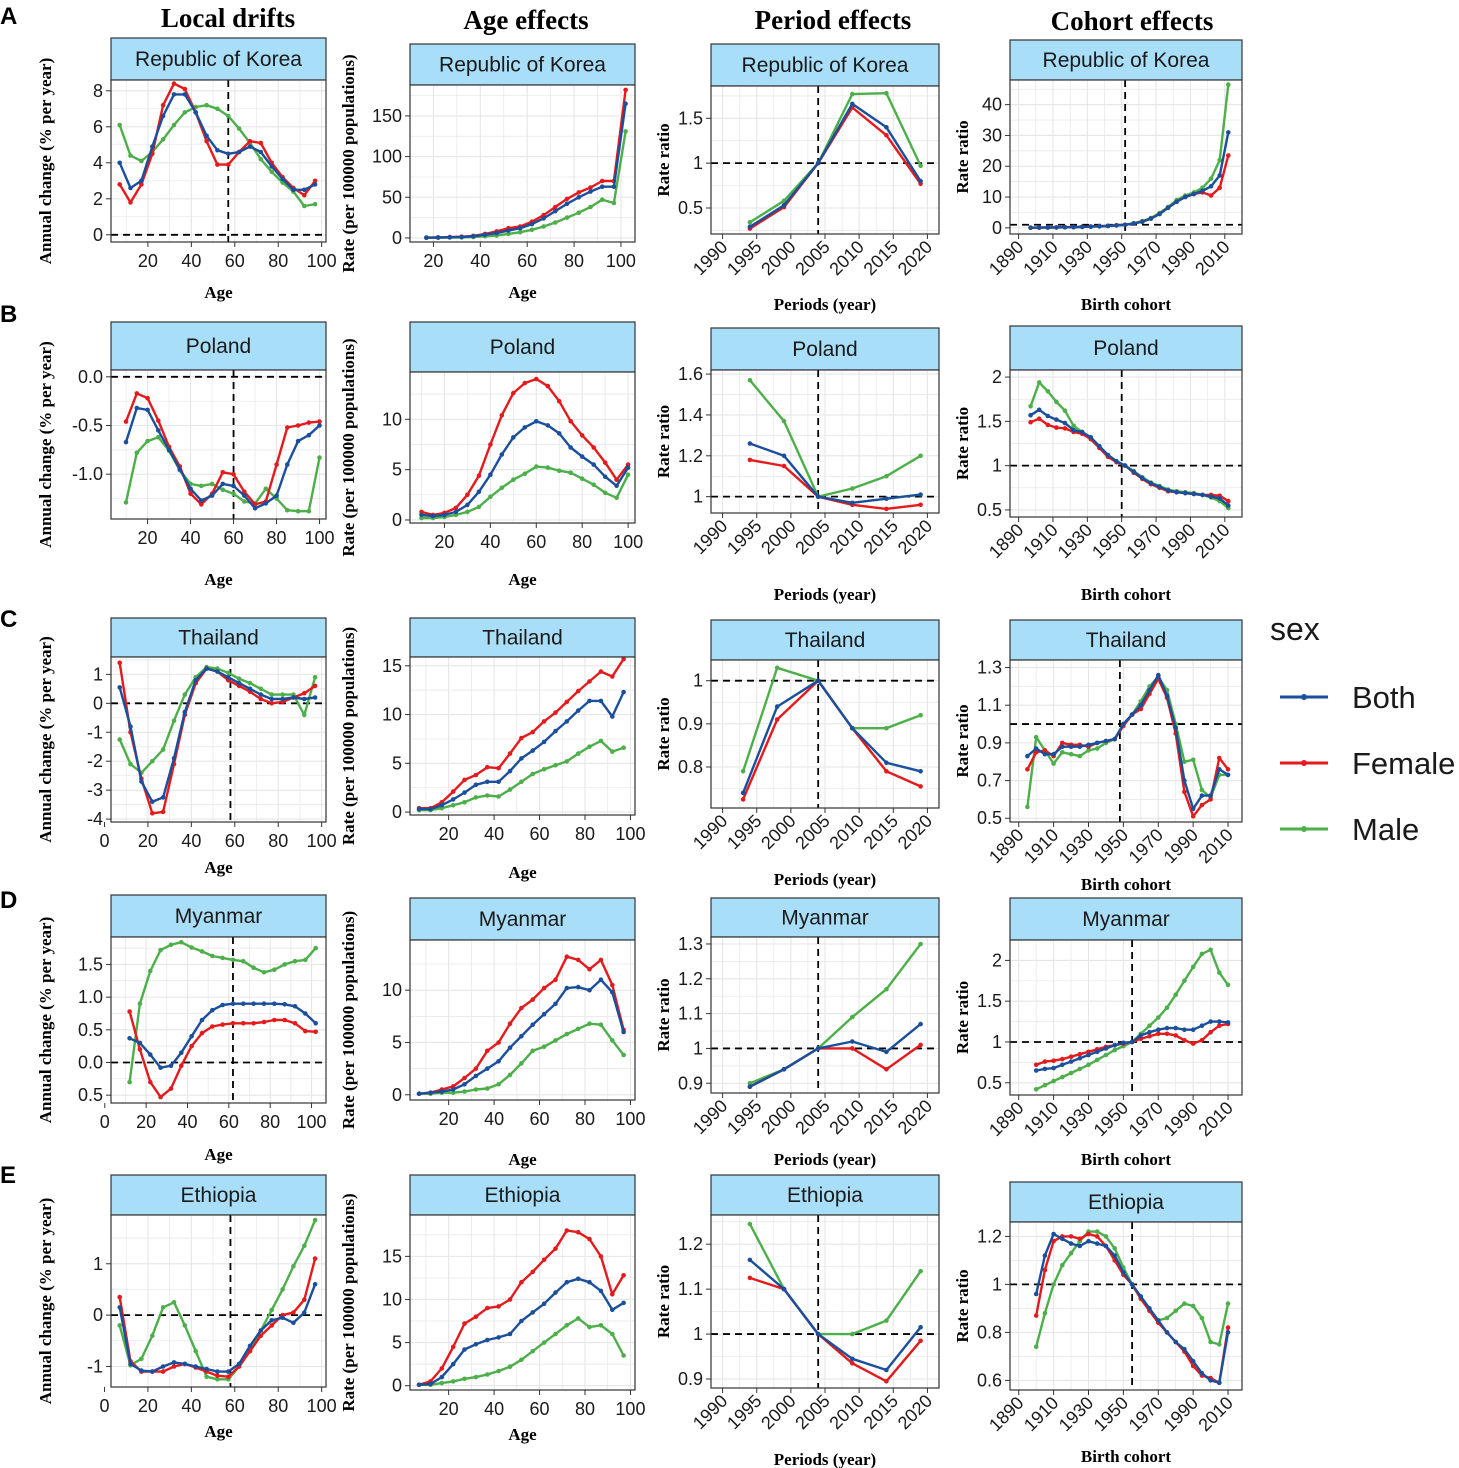 This screenshot has height=1468, width=1459. What do you see at coordinates (218, 1301) in the screenshot?
I see `gridlines` at bounding box center [218, 1301].